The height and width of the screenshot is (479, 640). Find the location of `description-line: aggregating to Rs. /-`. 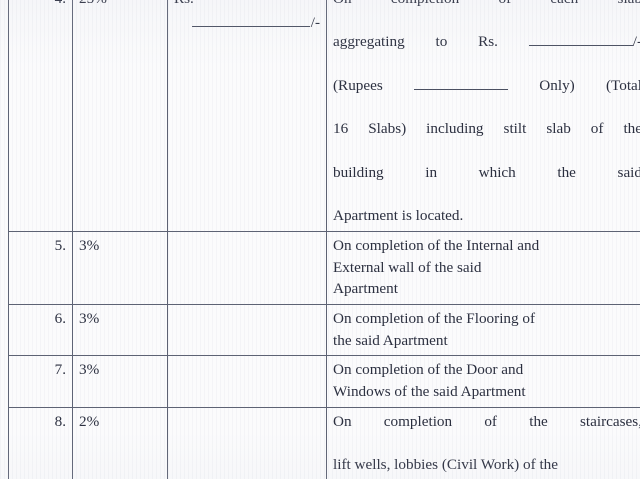

description-line: aggregating to Rs. /- is located at coordinates (486, 52).